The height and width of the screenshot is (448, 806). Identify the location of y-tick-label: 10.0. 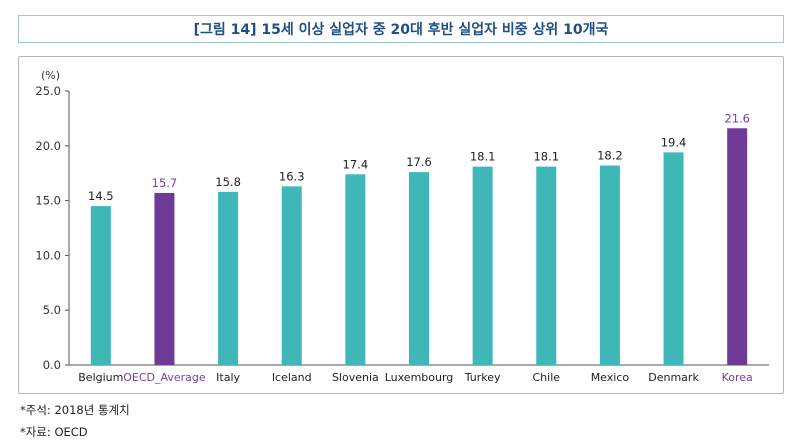
(48, 255).